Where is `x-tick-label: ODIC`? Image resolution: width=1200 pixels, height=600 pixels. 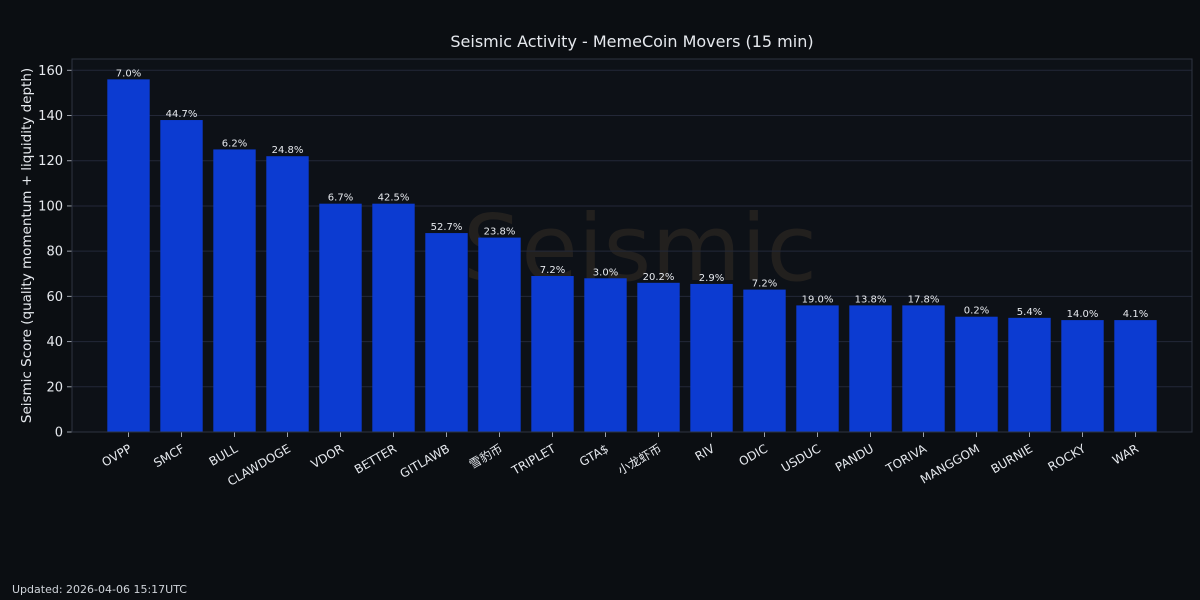
x-tick-label: ODIC is located at coordinates (753, 454).